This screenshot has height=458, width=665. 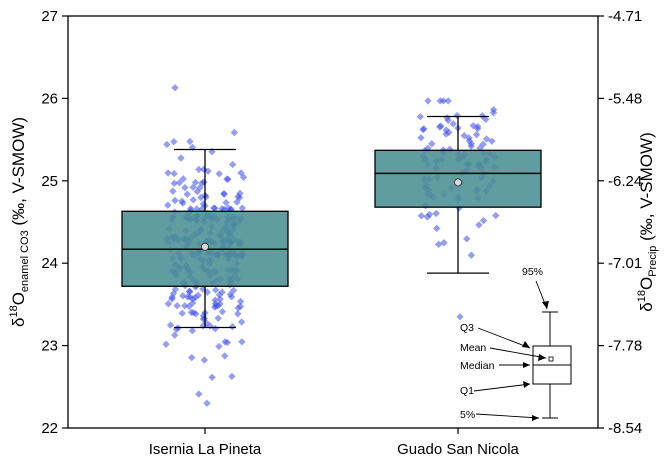 I want to click on right-tick-label: -8.54, so click(x=625, y=428).